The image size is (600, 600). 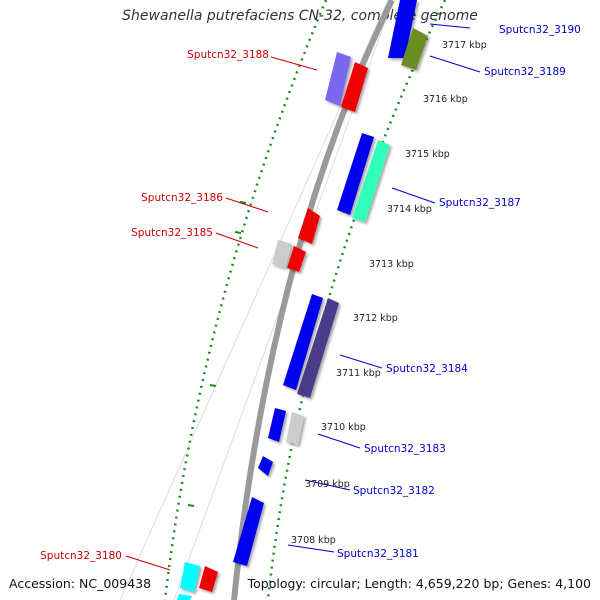 I want to click on gene-sputcn32-3184-blue, so click(x=303, y=342).